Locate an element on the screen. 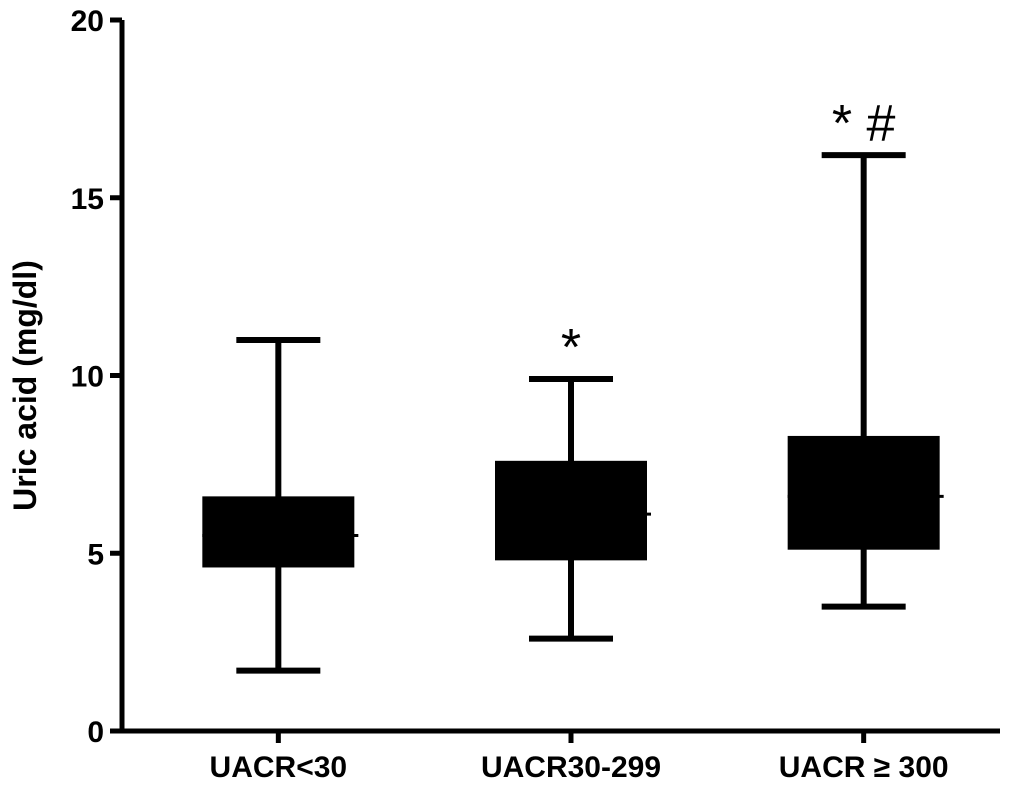 The image size is (1024, 790). y-tick-label: 15 is located at coordinates (87, 199).